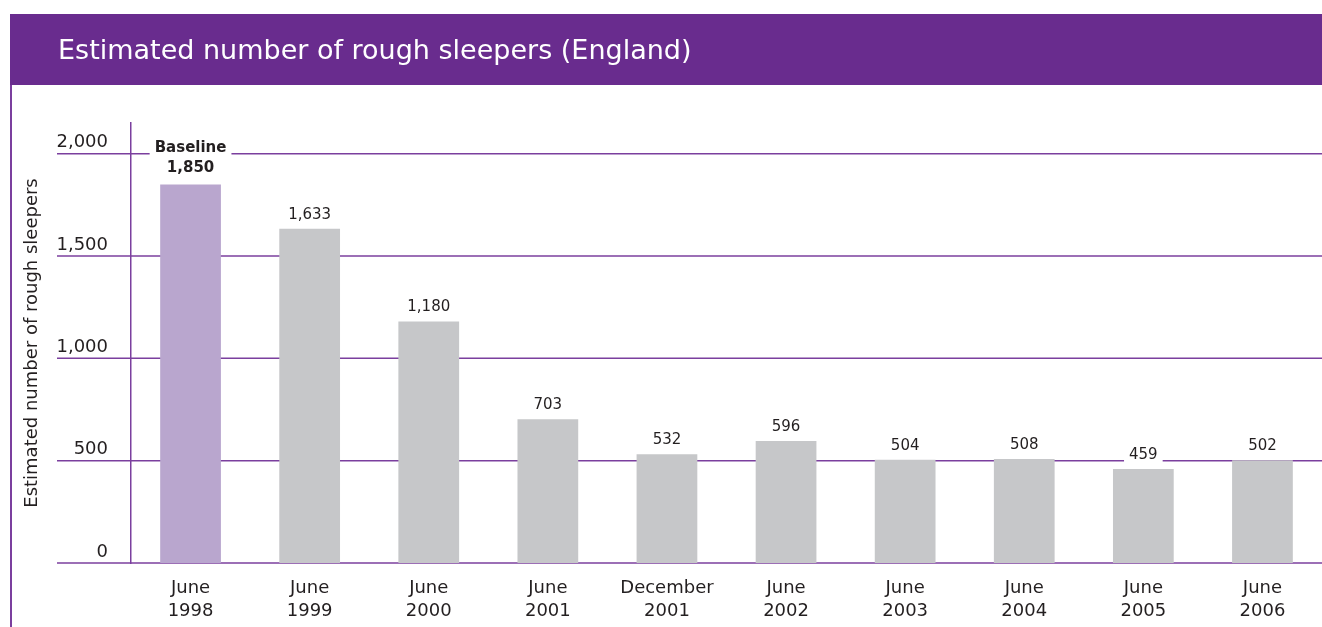 Image resolution: width=1322 pixels, height=627 pixels. Describe the element at coordinates (309, 598) in the screenshot. I see `x-tick-label: June 1999` at that location.